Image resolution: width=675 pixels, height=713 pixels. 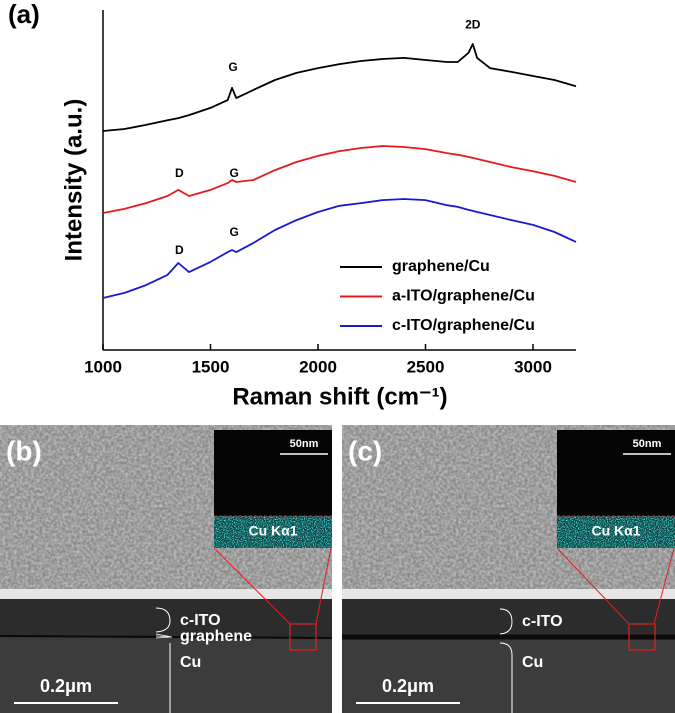 What do you see at coordinates (463, 325) in the screenshot?
I see `legend-label: c-ITO/graphene/Cu` at bounding box center [463, 325].